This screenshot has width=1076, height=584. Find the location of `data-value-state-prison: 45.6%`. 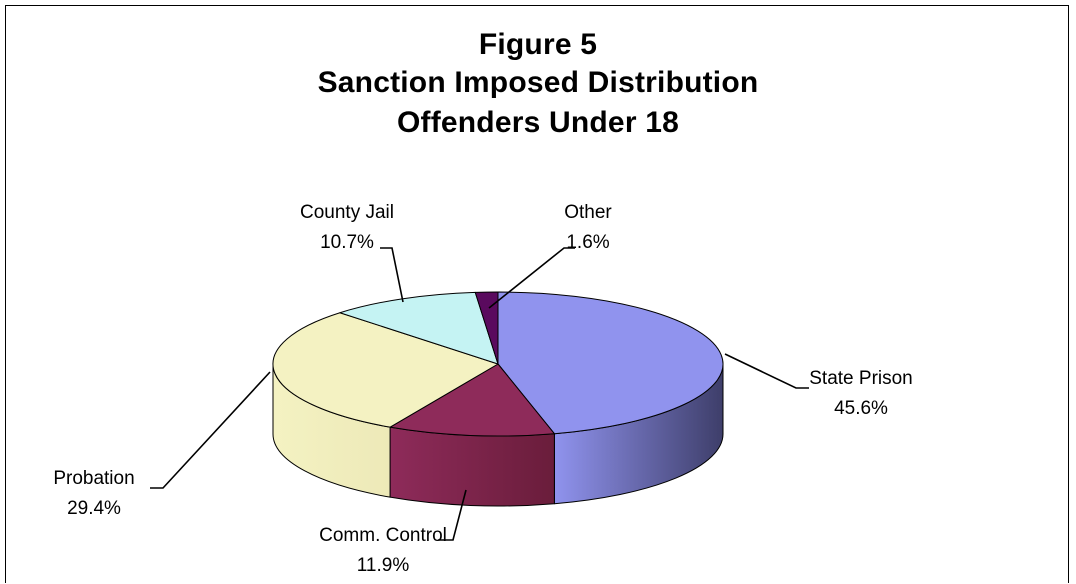

data-value-state-prison: 45.6% is located at coordinates (861, 408).